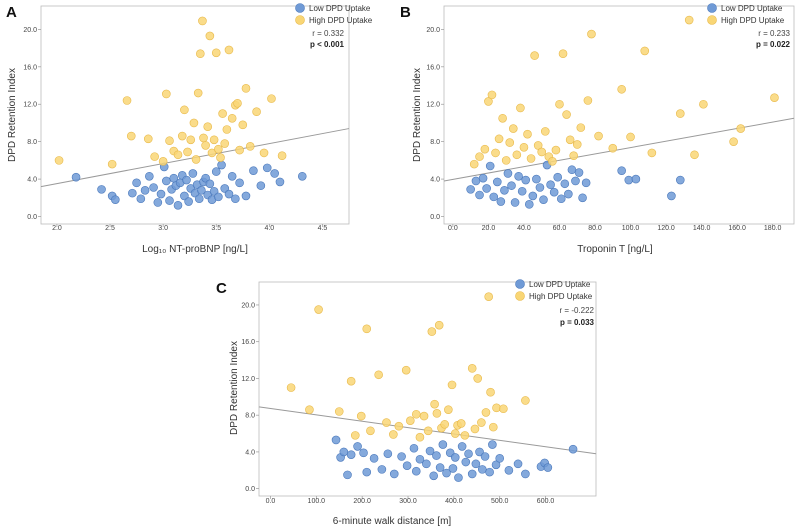  Describe the element at coordinates (560, 284) in the screenshot. I see `legend-label-low-c: Low DPD Uptake` at that location.